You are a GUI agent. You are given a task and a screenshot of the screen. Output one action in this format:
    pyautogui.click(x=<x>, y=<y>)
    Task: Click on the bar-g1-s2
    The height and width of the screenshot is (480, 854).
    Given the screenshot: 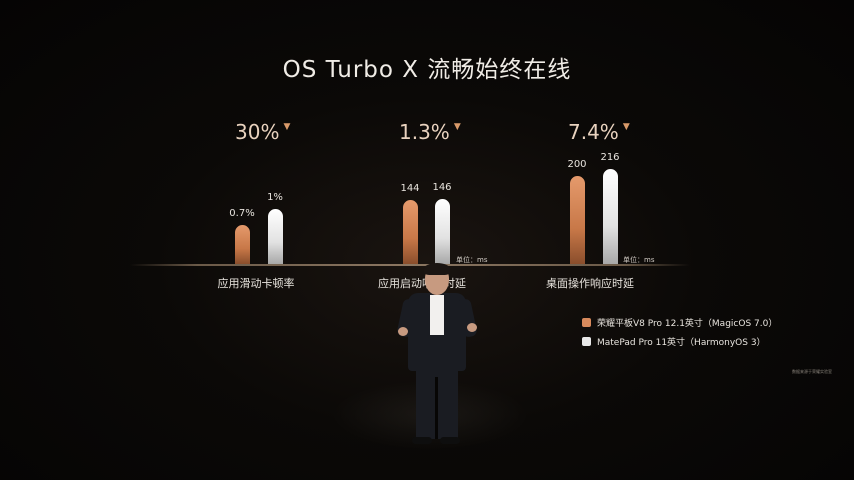 What is the action you would take?
    pyautogui.click(x=275, y=236)
    